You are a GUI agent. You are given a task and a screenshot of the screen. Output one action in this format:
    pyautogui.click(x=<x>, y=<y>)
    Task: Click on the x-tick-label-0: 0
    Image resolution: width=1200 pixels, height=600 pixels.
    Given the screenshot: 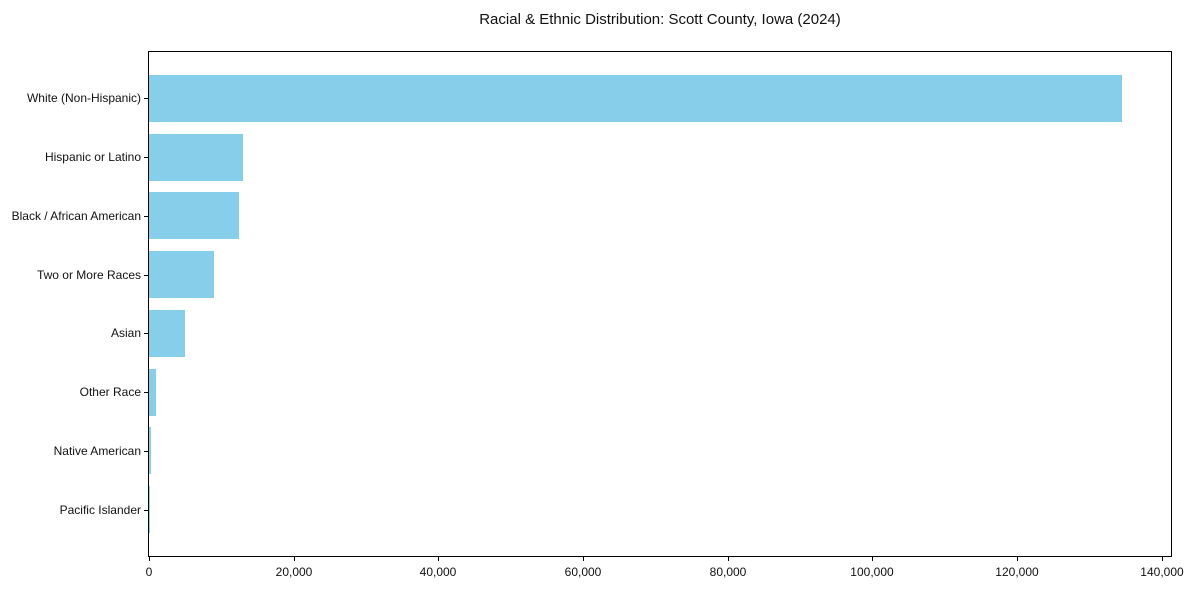 What is the action you would take?
    pyautogui.click(x=149, y=572)
    